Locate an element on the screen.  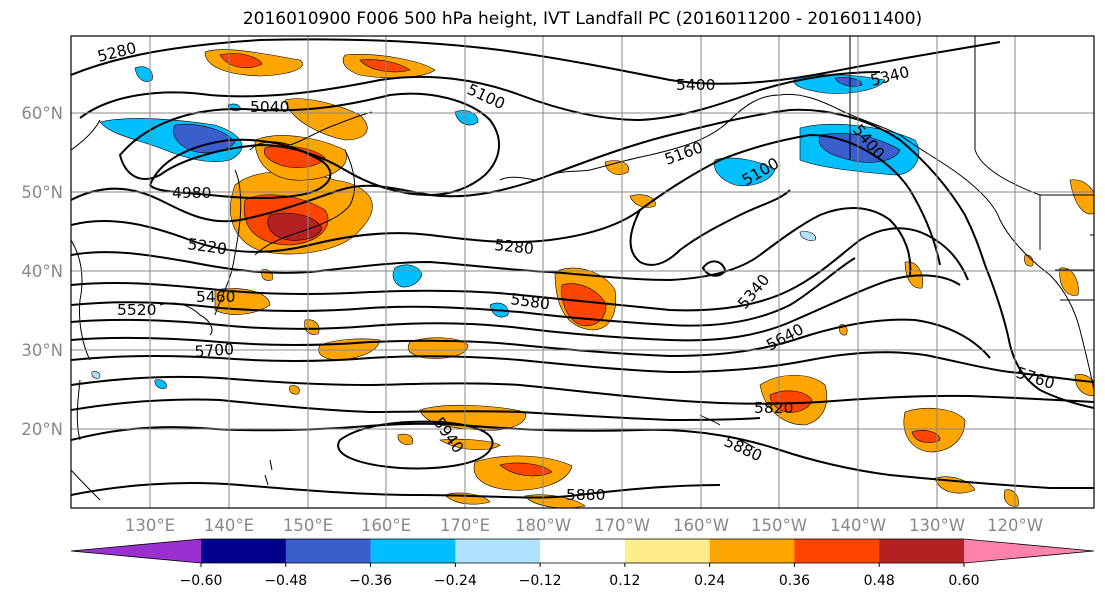
colorbar-tick-label: 0.36 is located at coordinates (794, 581).